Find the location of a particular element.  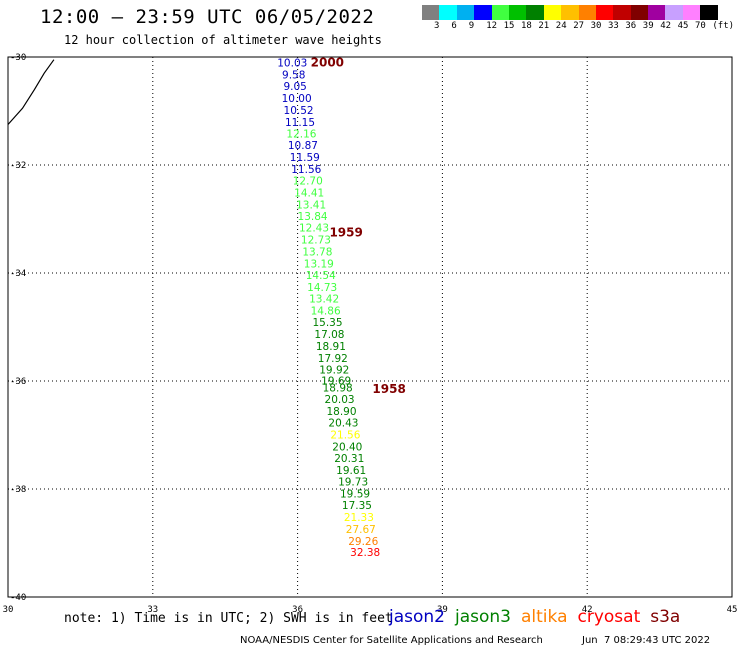

y-tick-label: -34 is located at coordinates (18, 274).